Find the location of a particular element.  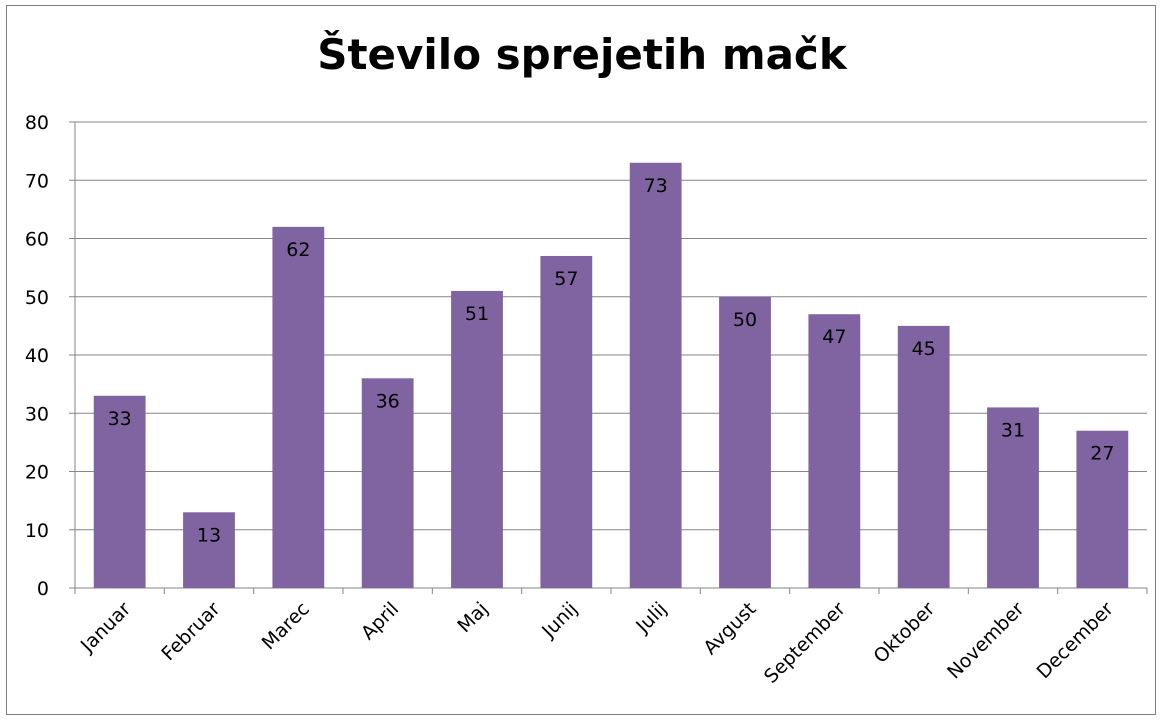

data-label: 36 is located at coordinates (388, 401).